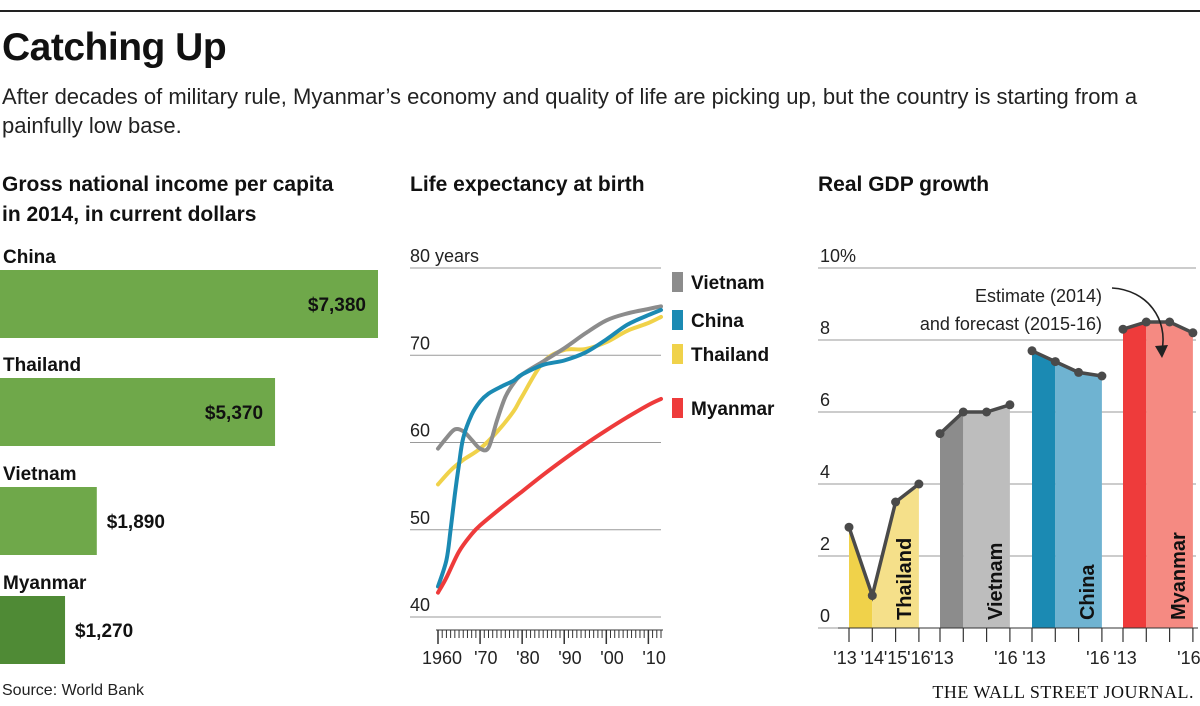 This screenshot has width=1200, height=706. I want to click on life-line-vietnam, so click(549, 378).